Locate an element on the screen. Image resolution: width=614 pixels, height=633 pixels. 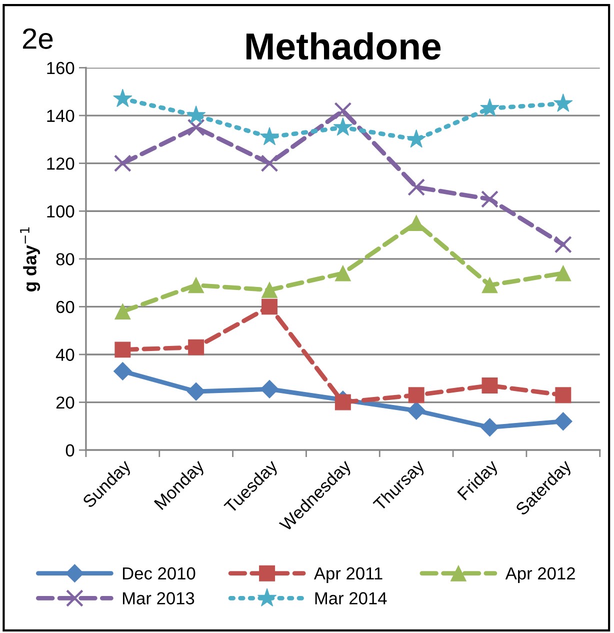
y-tick-label: 40 is located at coordinates (65, 354).